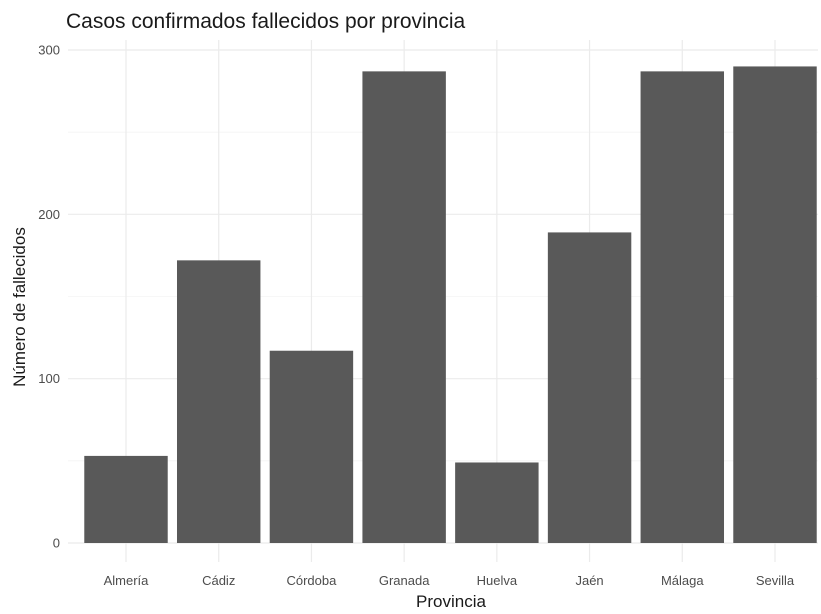 The image size is (821, 614). I want to click on x-tick-label: Málaga, so click(682, 580).